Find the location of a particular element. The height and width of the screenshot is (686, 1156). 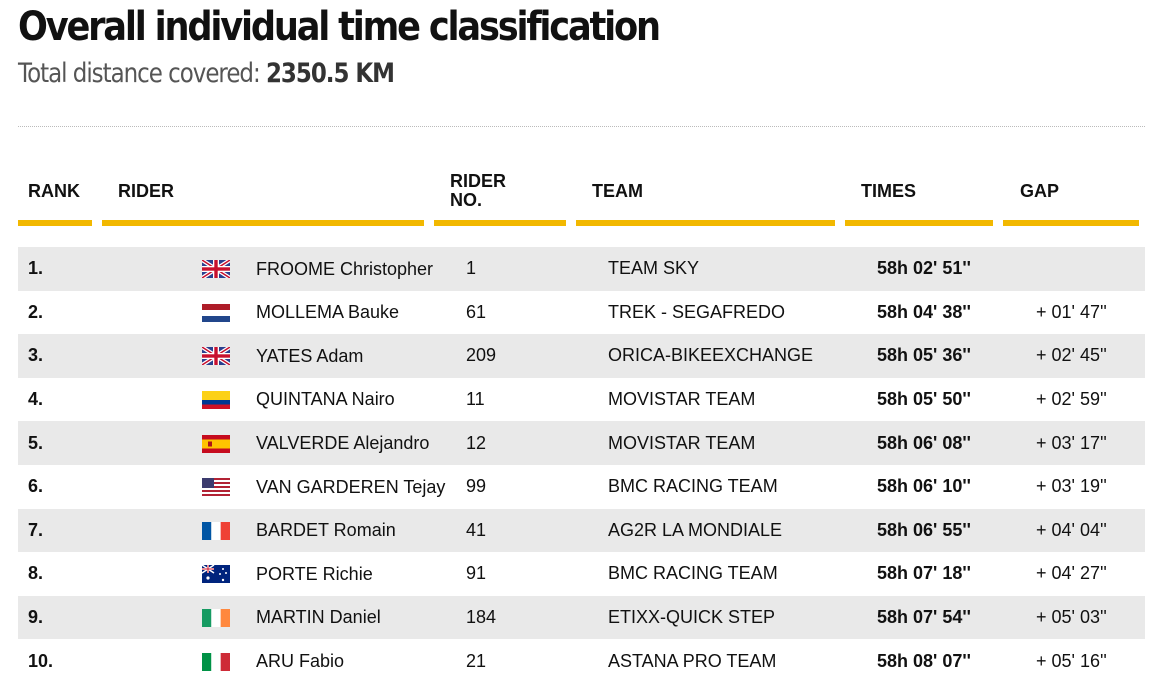

rider-rank: 8. is located at coordinates (36, 573).